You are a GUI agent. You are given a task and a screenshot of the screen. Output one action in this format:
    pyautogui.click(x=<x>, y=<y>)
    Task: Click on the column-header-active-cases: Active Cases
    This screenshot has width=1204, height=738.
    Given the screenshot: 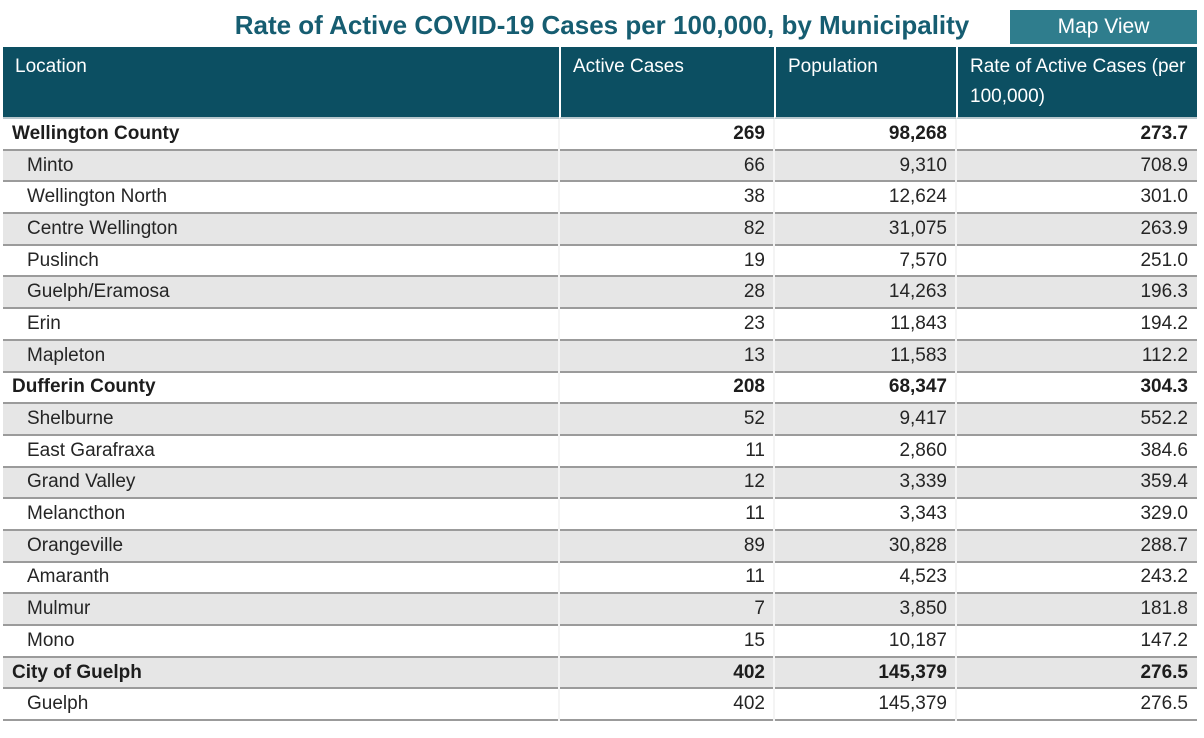 What is the action you would take?
    pyautogui.click(x=666, y=83)
    